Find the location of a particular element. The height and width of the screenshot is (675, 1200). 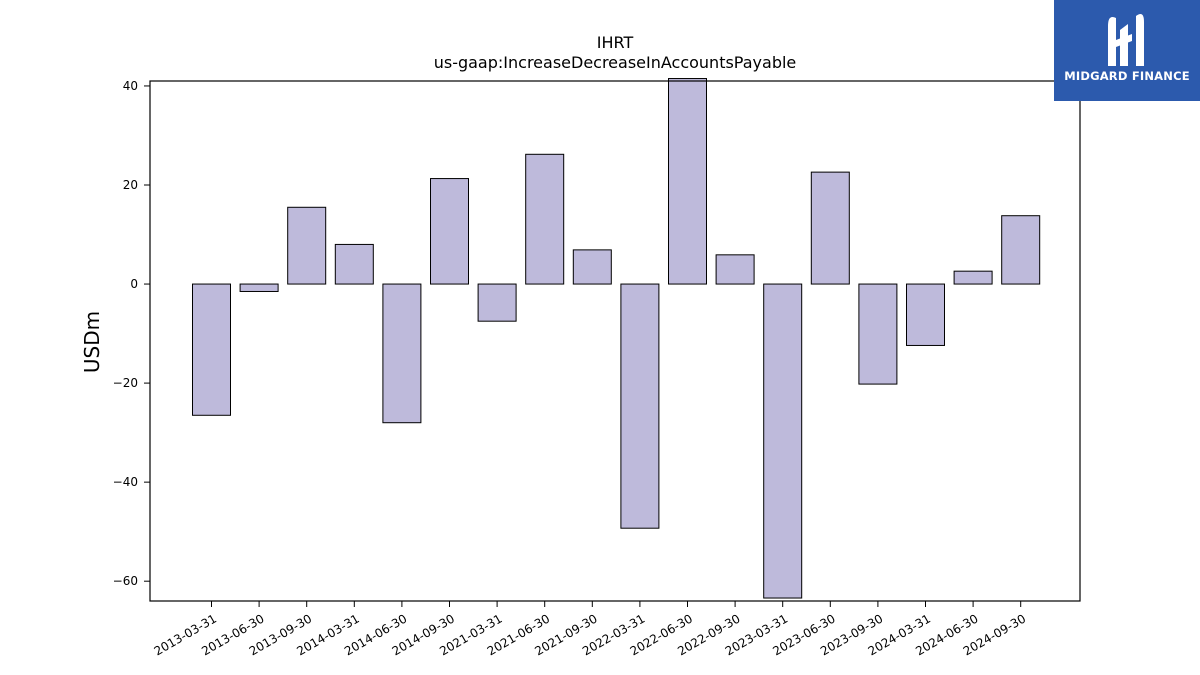

y-tick-label: −40 is located at coordinates (125, 482).